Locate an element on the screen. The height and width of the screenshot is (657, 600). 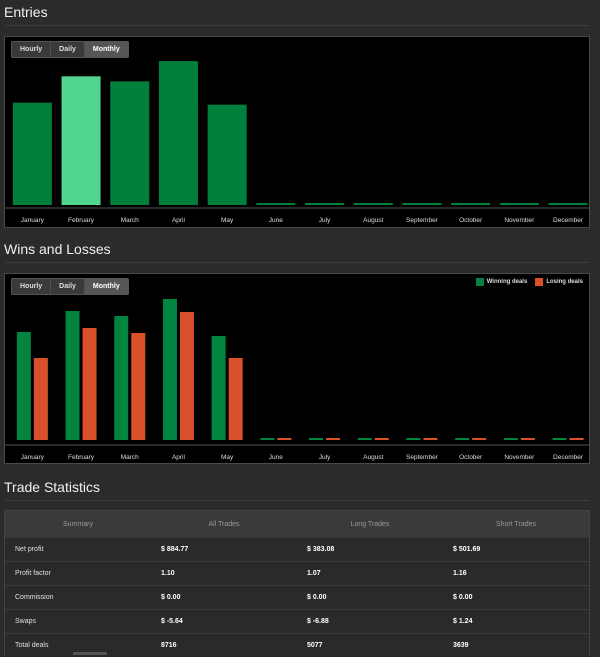
loss-bar-december is located at coordinates (577, 439).